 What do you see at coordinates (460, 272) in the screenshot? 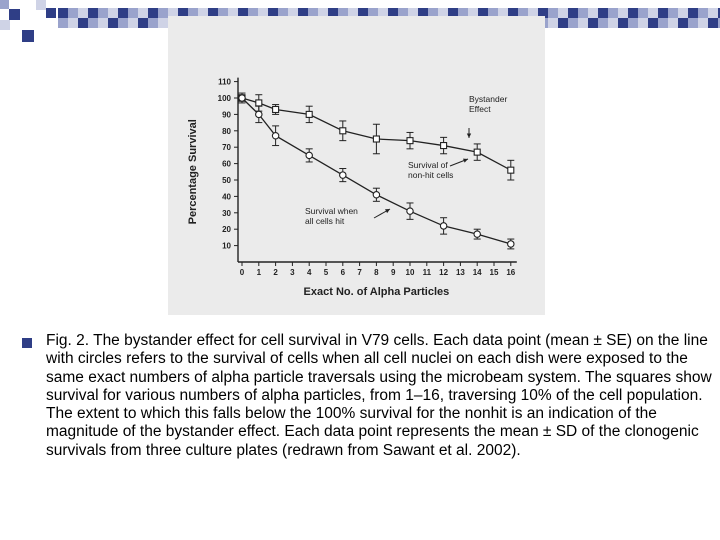
I see `x-tick-label: 13` at bounding box center [460, 272].